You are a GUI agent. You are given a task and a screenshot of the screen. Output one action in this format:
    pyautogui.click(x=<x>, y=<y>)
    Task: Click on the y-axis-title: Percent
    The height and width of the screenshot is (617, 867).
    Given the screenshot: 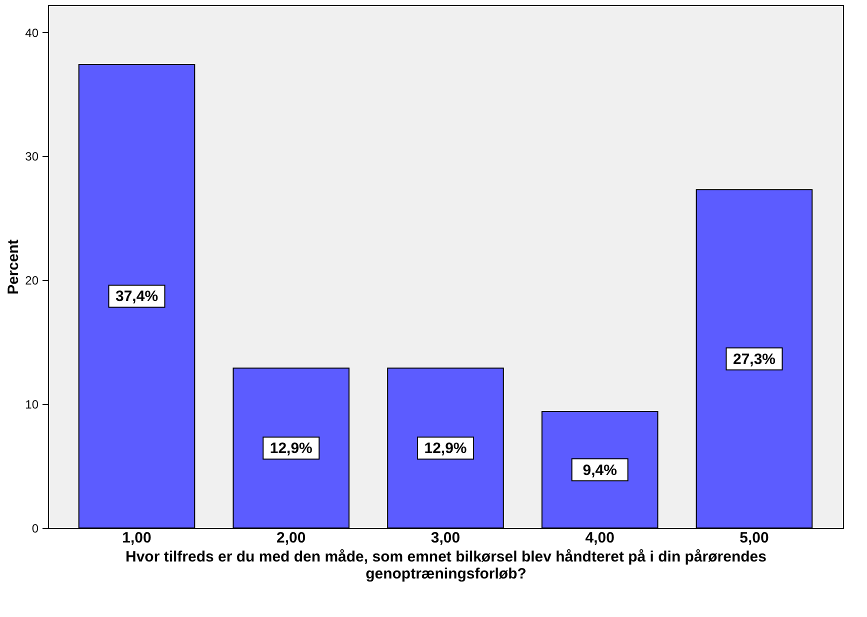 What is the action you would take?
    pyautogui.click(x=13, y=267)
    